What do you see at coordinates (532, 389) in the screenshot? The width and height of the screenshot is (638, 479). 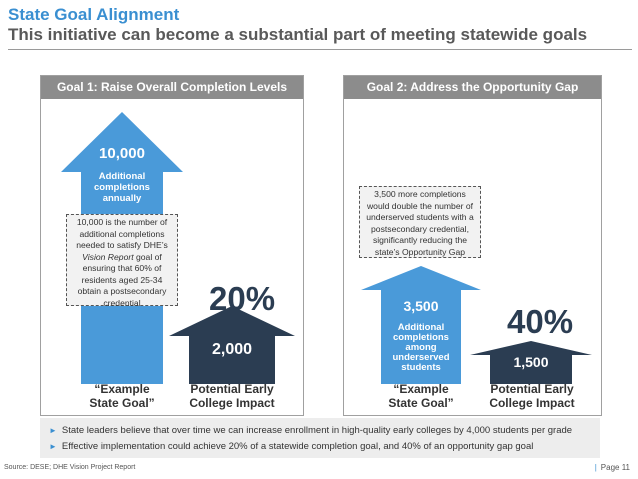 I see `goal2-impact-label-1: Potential Early` at bounding box center [532, 389].